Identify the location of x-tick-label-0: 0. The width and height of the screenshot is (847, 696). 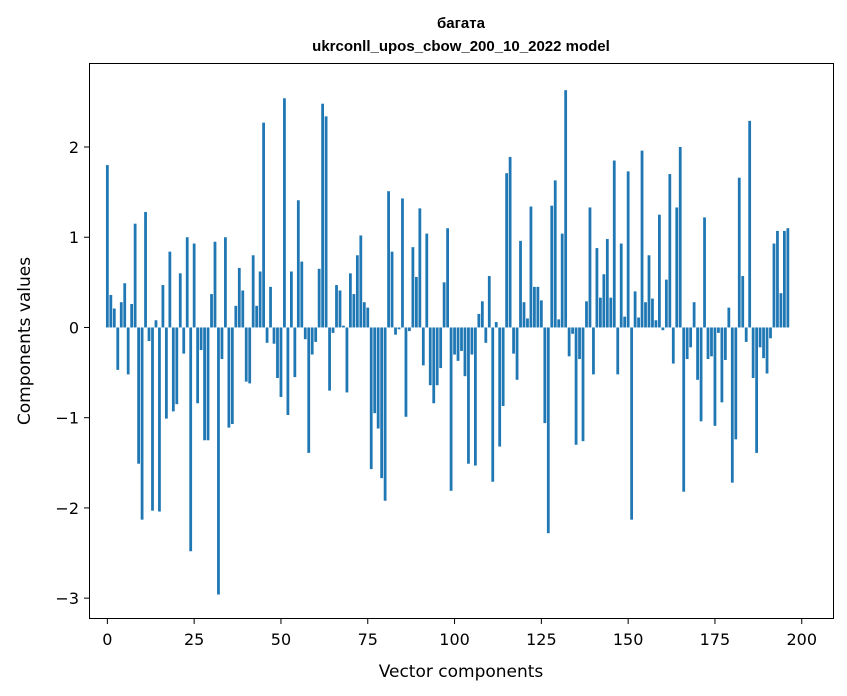
(107, 639).